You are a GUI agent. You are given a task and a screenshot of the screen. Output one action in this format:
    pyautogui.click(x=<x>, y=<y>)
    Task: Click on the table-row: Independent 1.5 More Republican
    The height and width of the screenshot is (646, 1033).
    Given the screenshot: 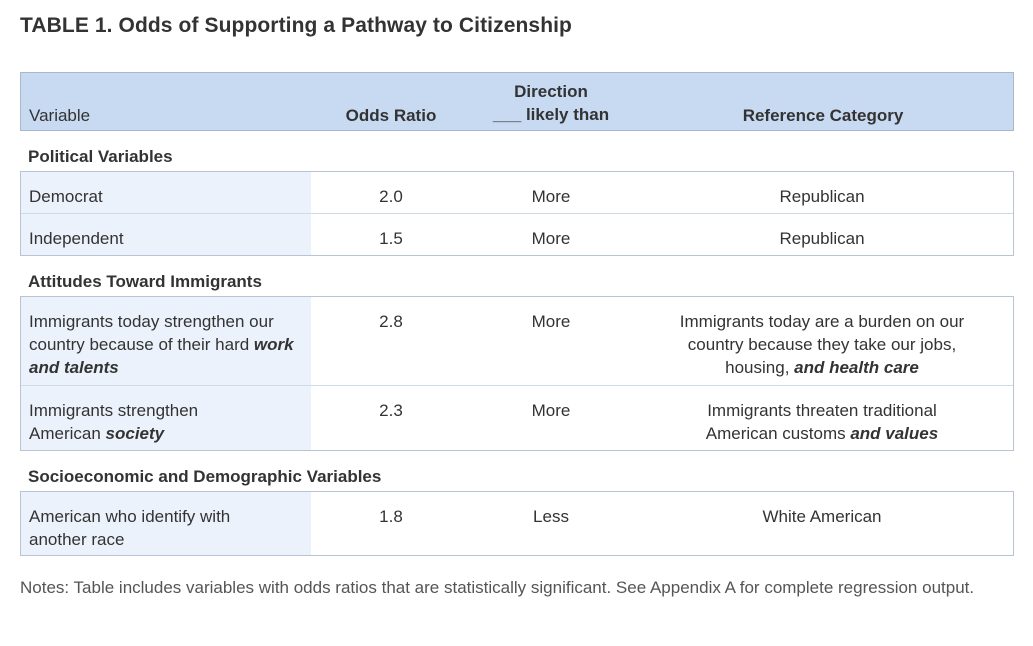 What is the action you would take?
    pyautogui.click(x=517, y=234)
    